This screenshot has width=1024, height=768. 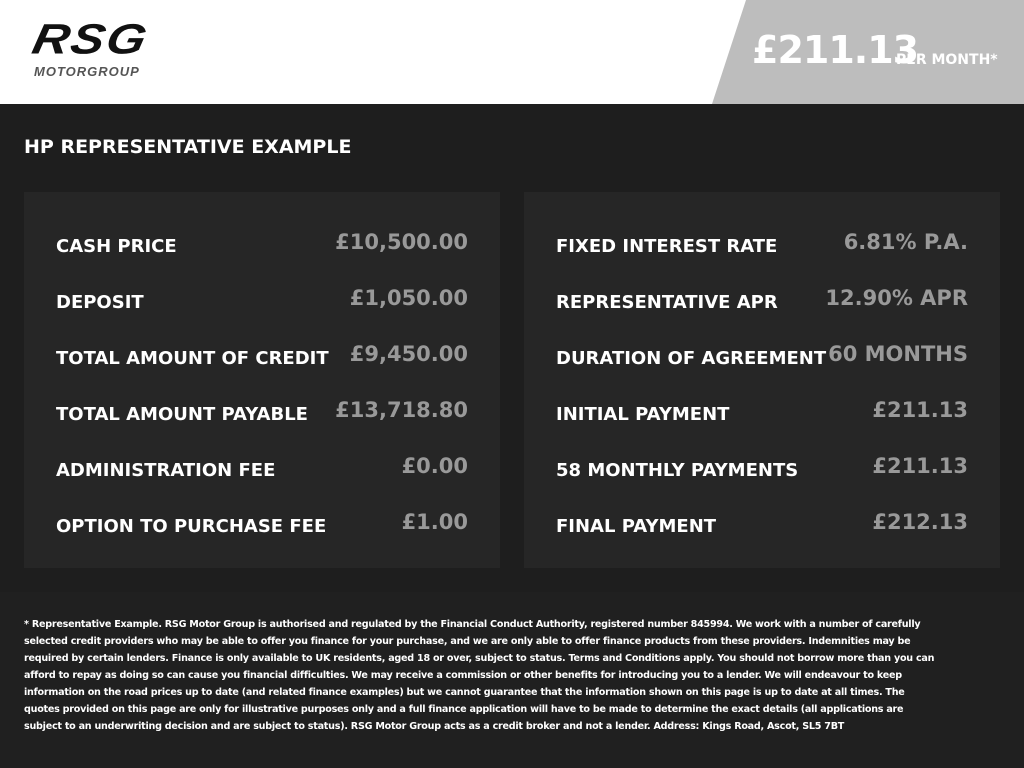 What do you see at coordinates (667, 302) in the screenshot?
I see `row-label: REPRESENTATIVE APR` at bounding box center [667, 302].